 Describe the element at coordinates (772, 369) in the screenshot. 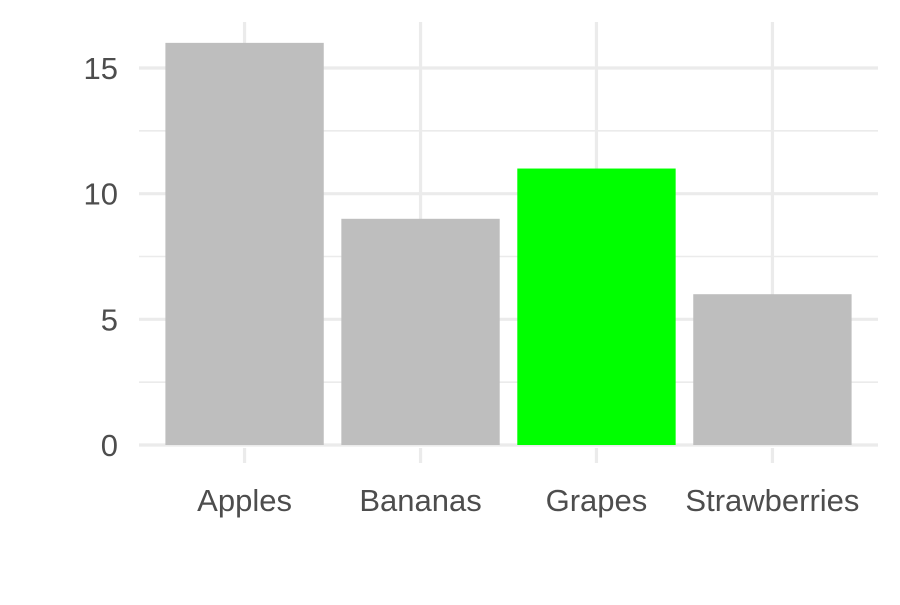

I see `bar-strawberries` at that location.